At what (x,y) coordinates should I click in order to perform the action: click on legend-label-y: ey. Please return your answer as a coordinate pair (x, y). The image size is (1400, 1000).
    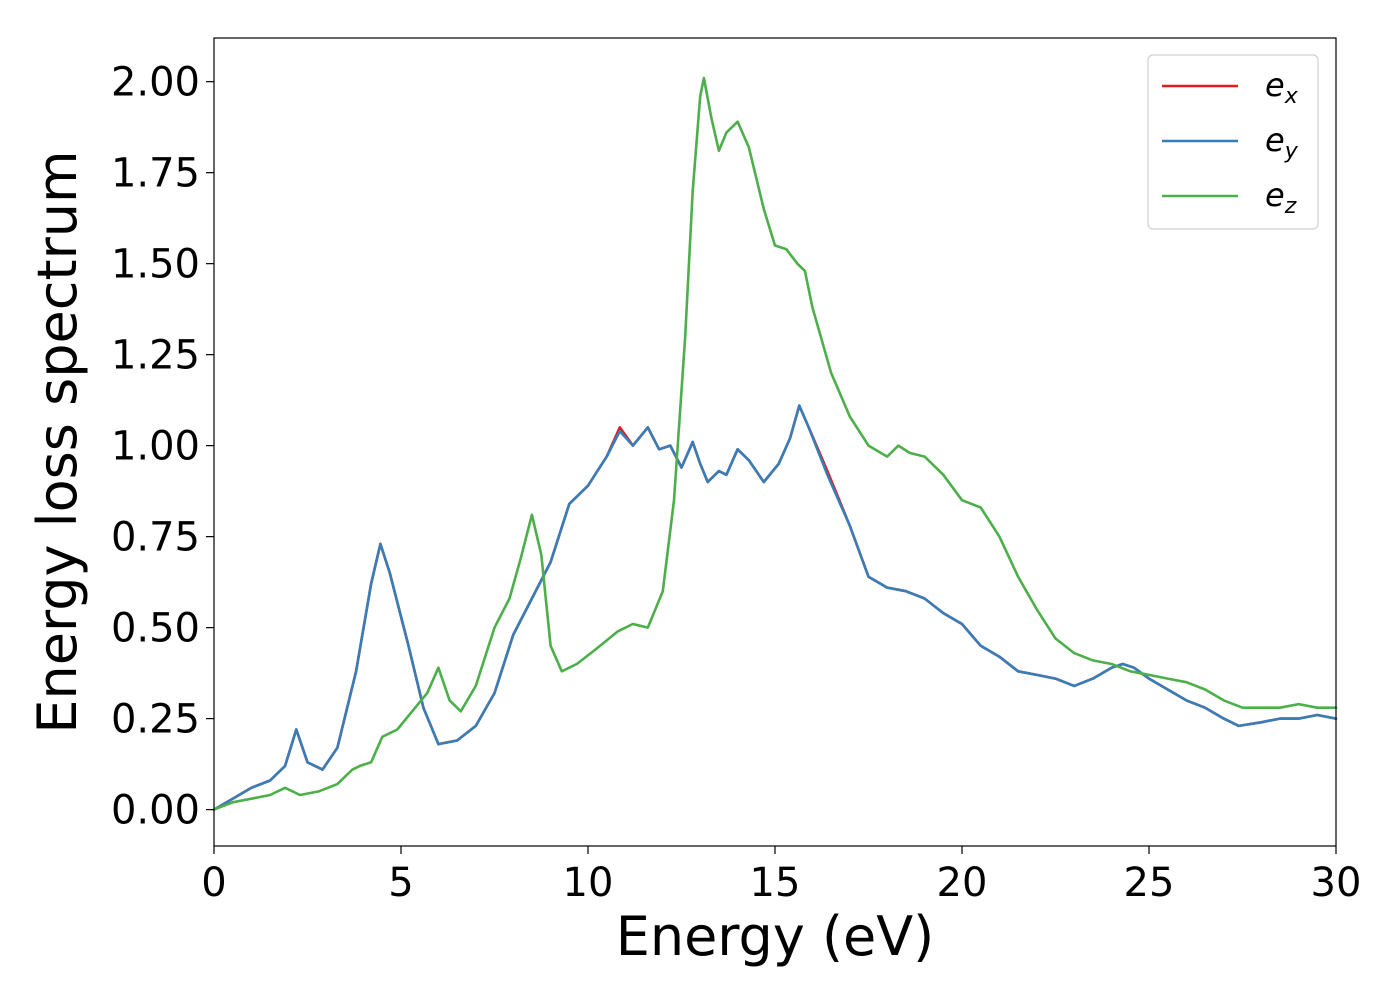
    Looking at the image, I should click on (1282, 142).